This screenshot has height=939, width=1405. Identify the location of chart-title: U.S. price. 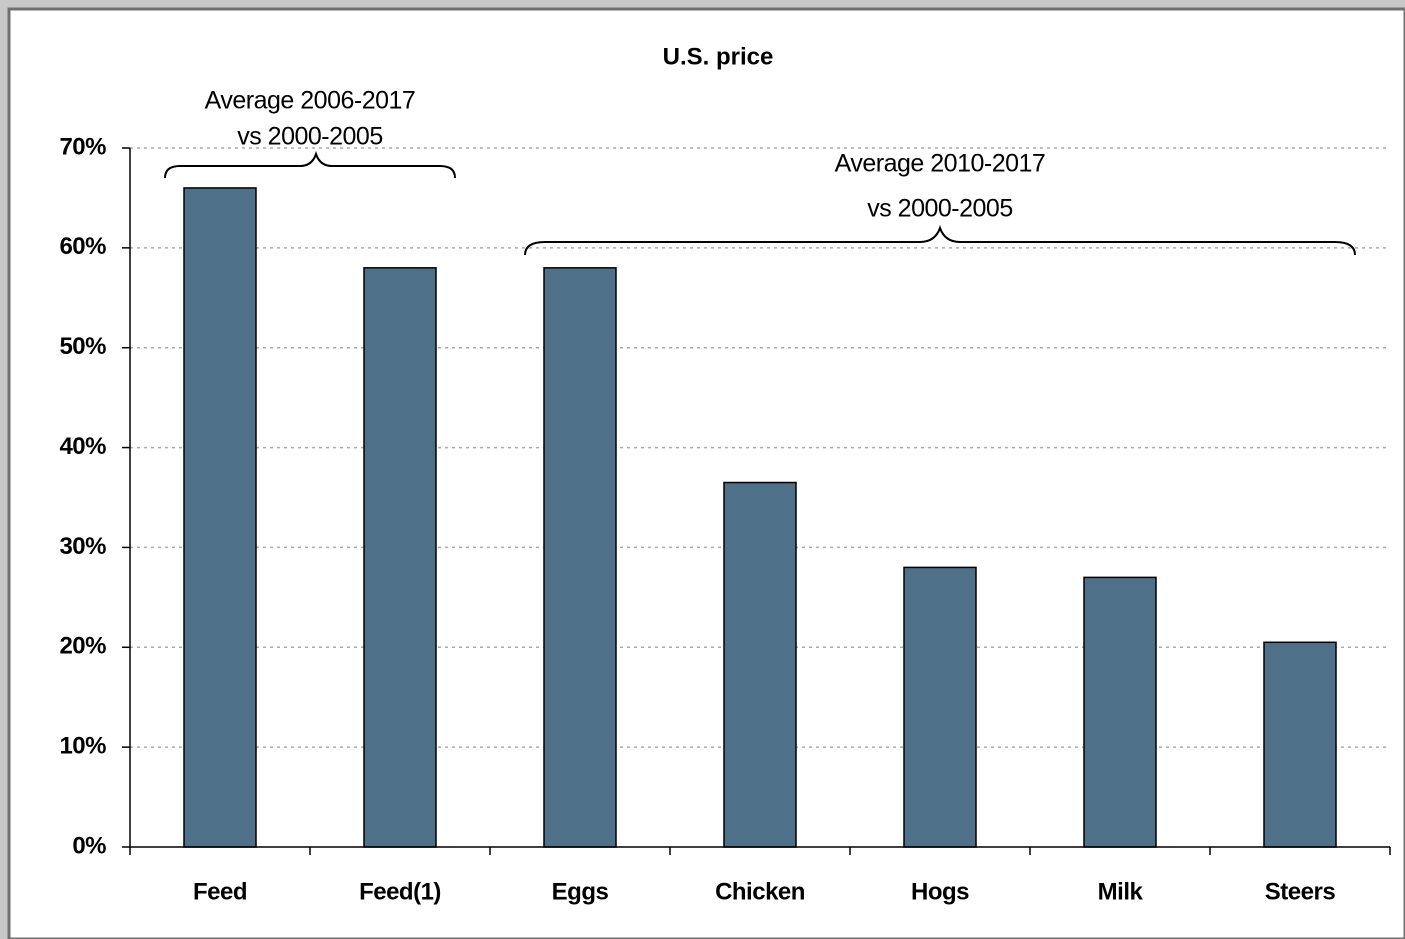
(718, 56).